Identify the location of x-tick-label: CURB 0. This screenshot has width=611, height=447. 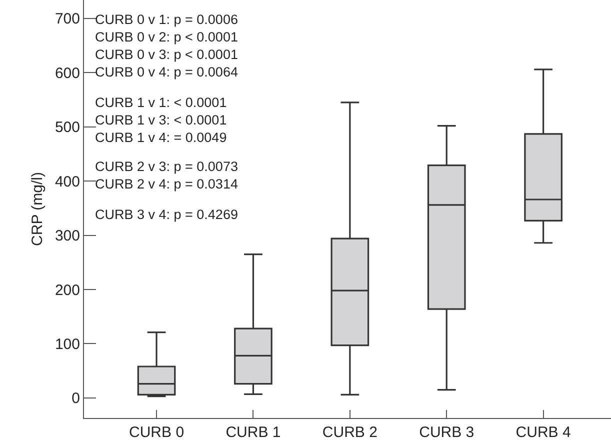
(156, 432).